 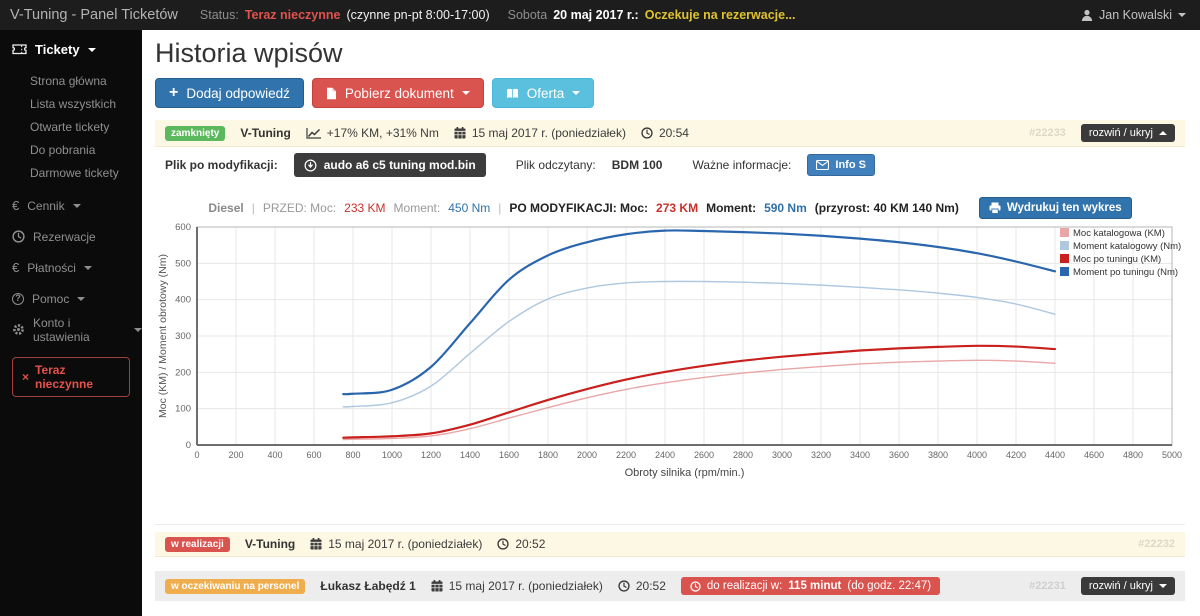 I want to click on svg-text: 400, so click(x=274, y=455).